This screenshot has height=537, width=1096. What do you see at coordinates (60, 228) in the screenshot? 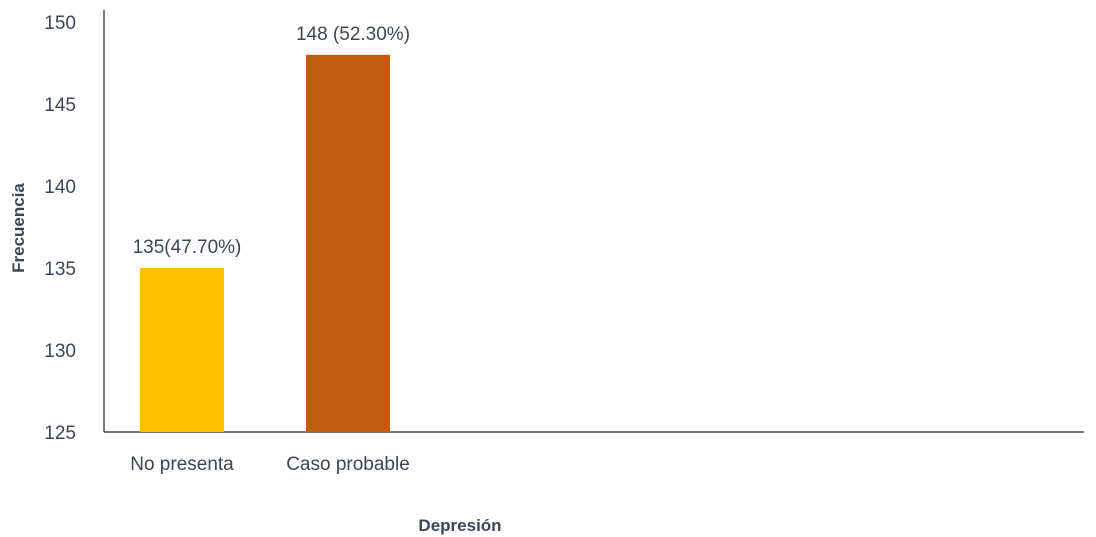
I see `y-axis-tick-labels: 125 130 135 140 145 150` at bounding box center [60, 228].